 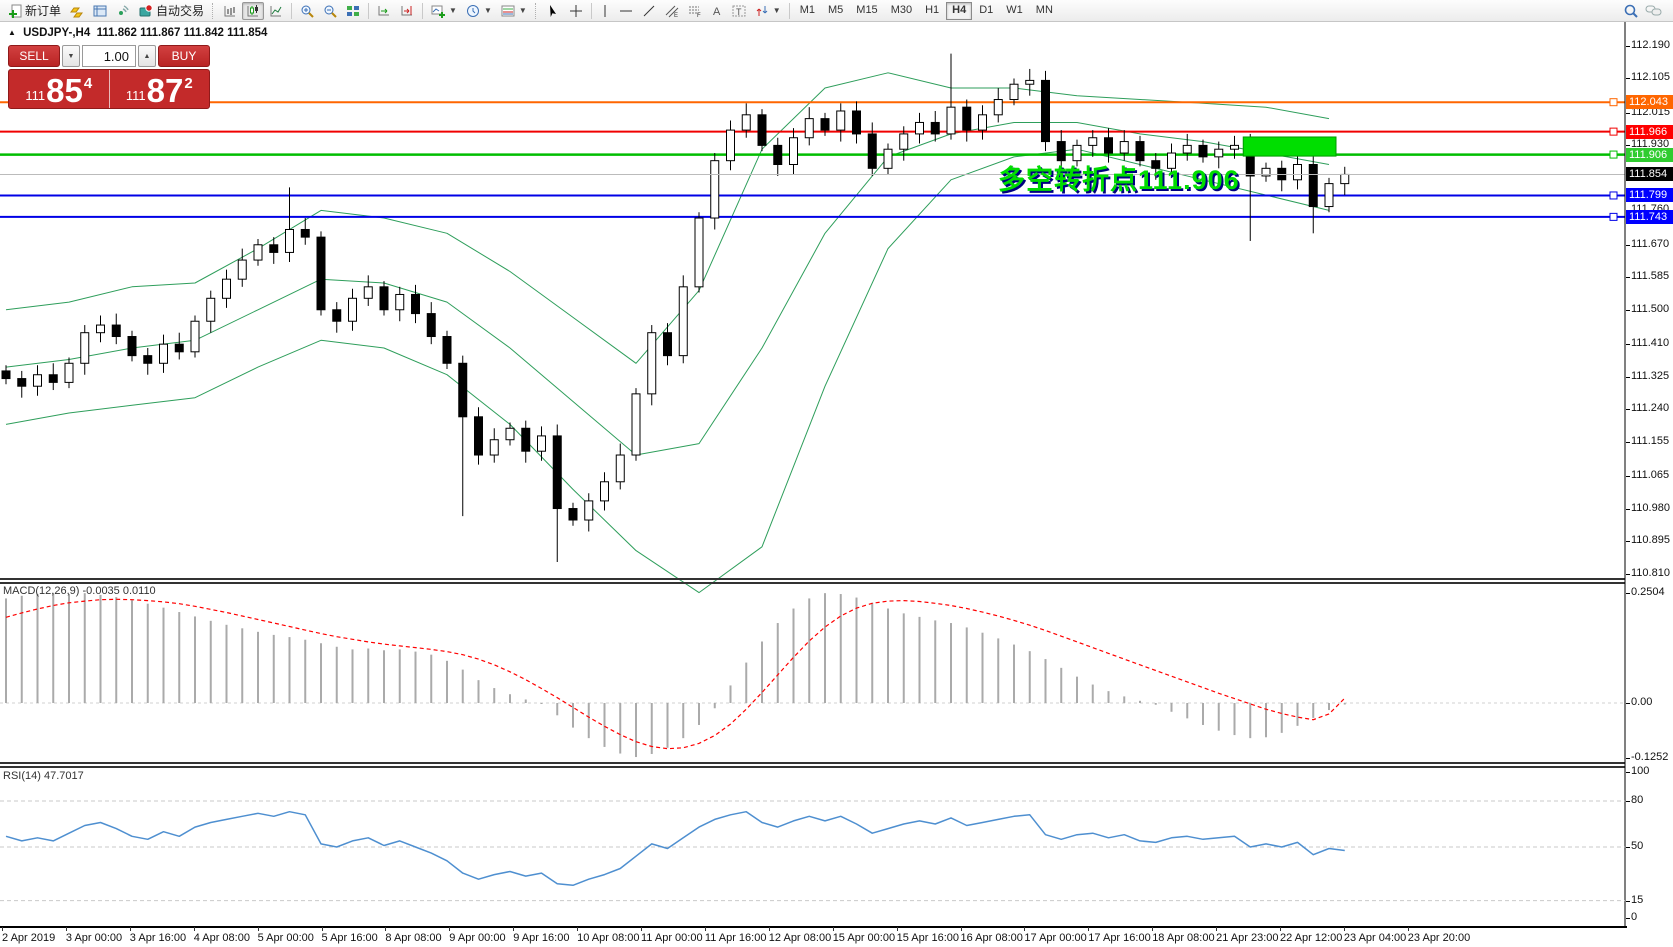 I want to click on buy-price-sup: 2, so click(x=188, y=83).